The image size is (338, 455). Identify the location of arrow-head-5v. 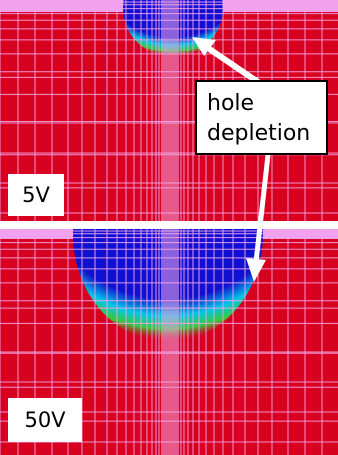
(204, 46).